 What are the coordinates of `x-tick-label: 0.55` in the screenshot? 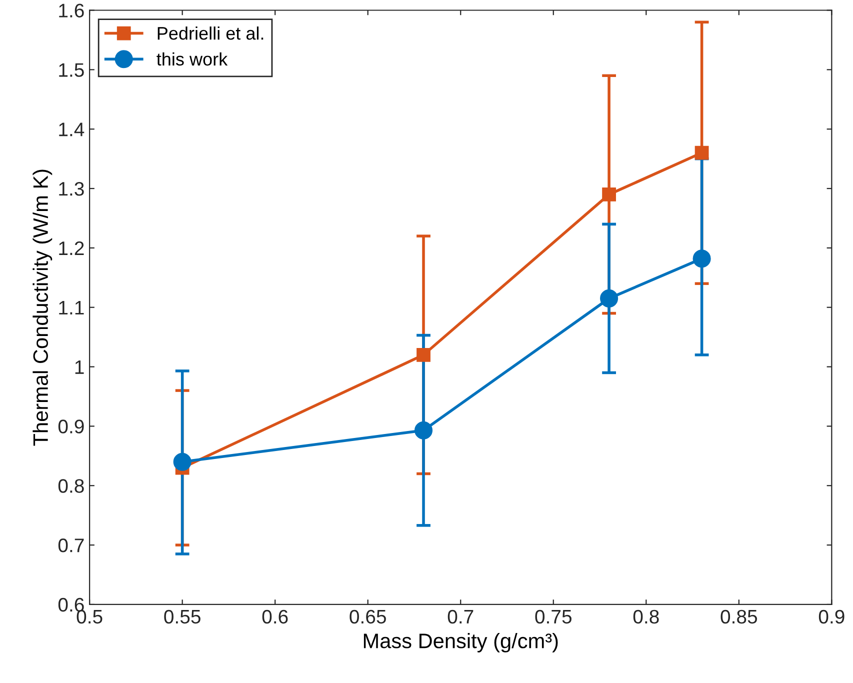 It's located at (182, 617).